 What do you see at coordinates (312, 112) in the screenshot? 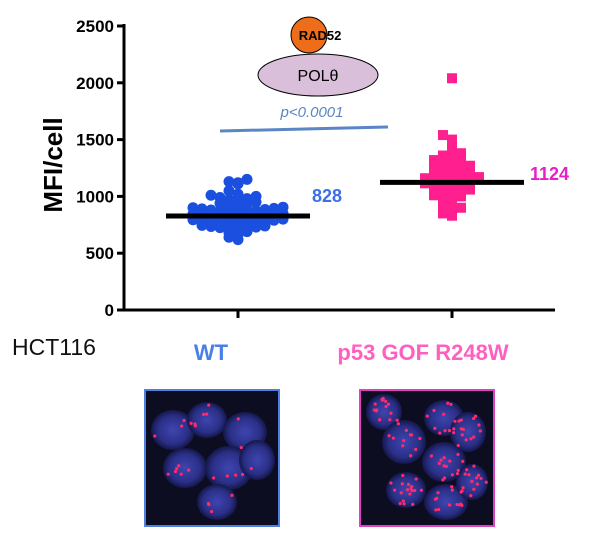
I see `pvalue-label: p<0.0001` at bounding box center [312, 112].